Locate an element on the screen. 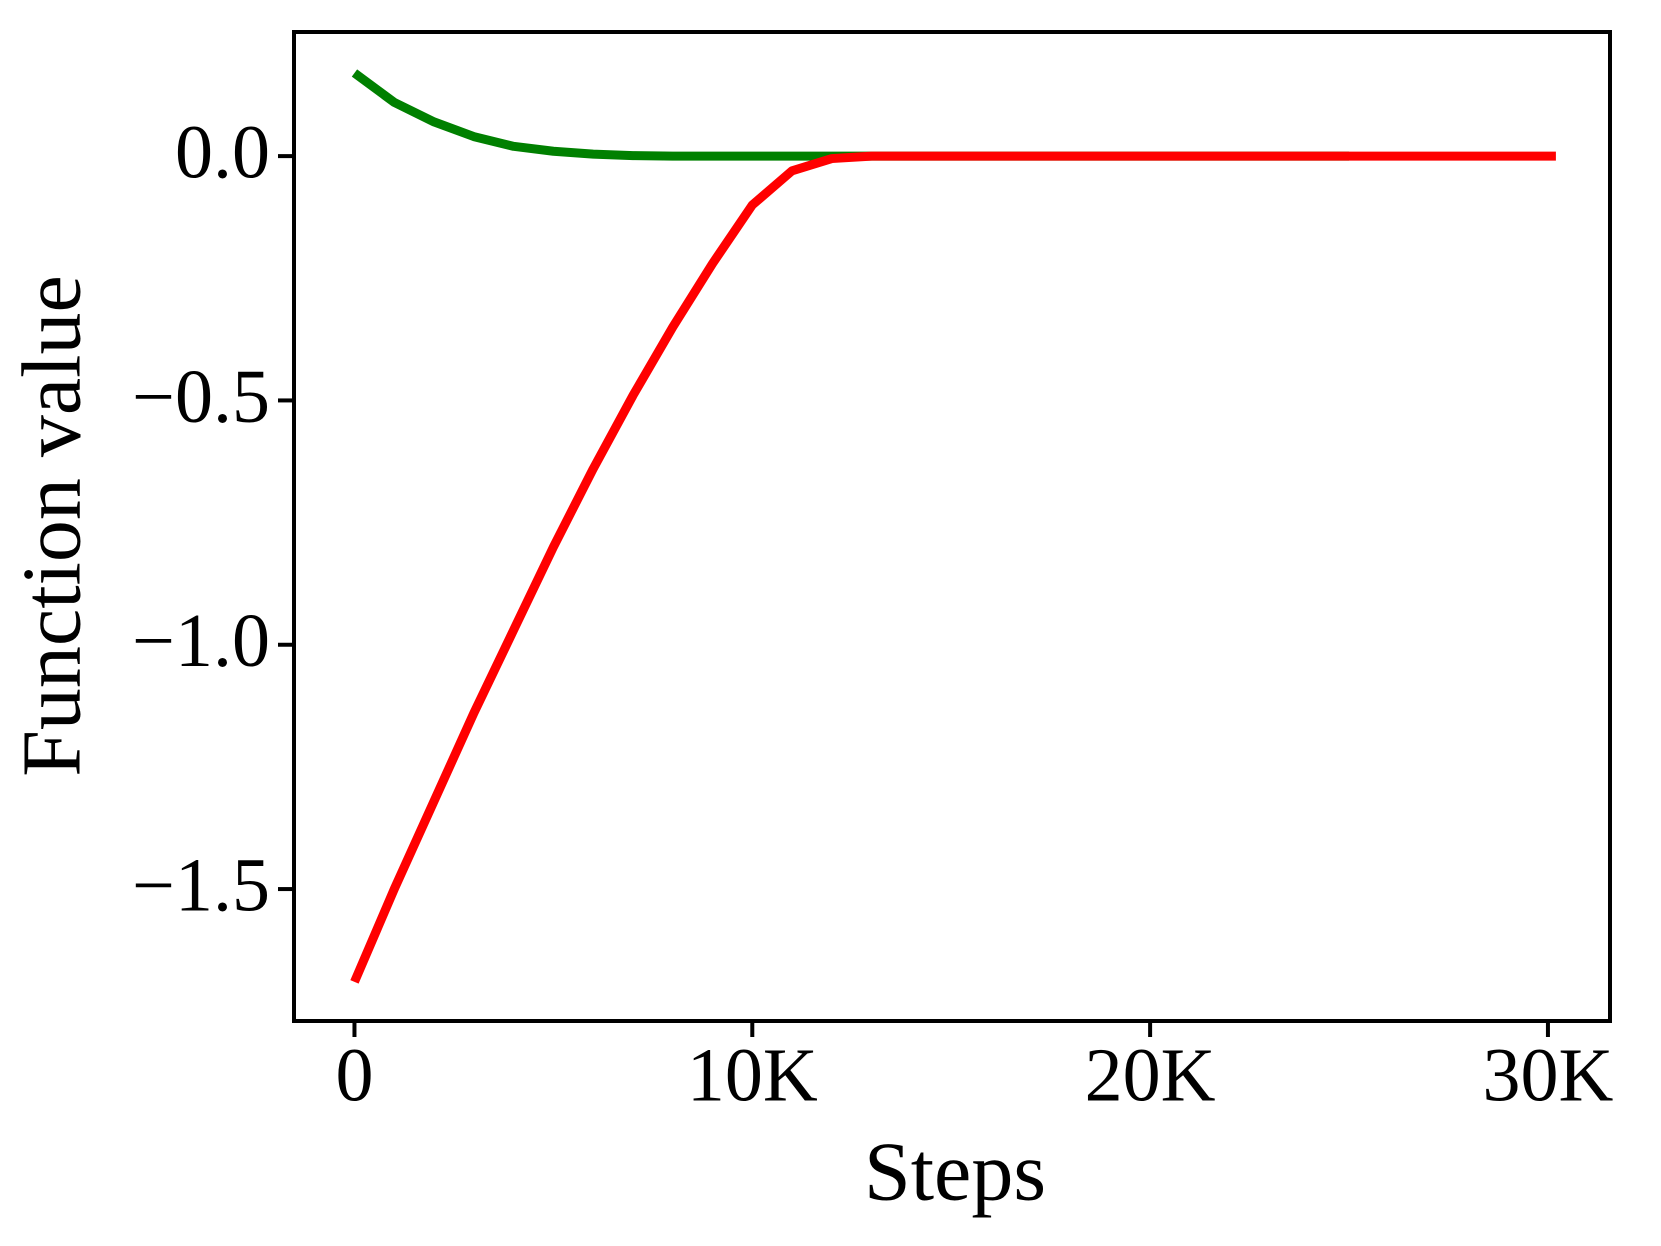 This screenshot has height=1246, width=1661. series-line is located at coordinates (850, 115).